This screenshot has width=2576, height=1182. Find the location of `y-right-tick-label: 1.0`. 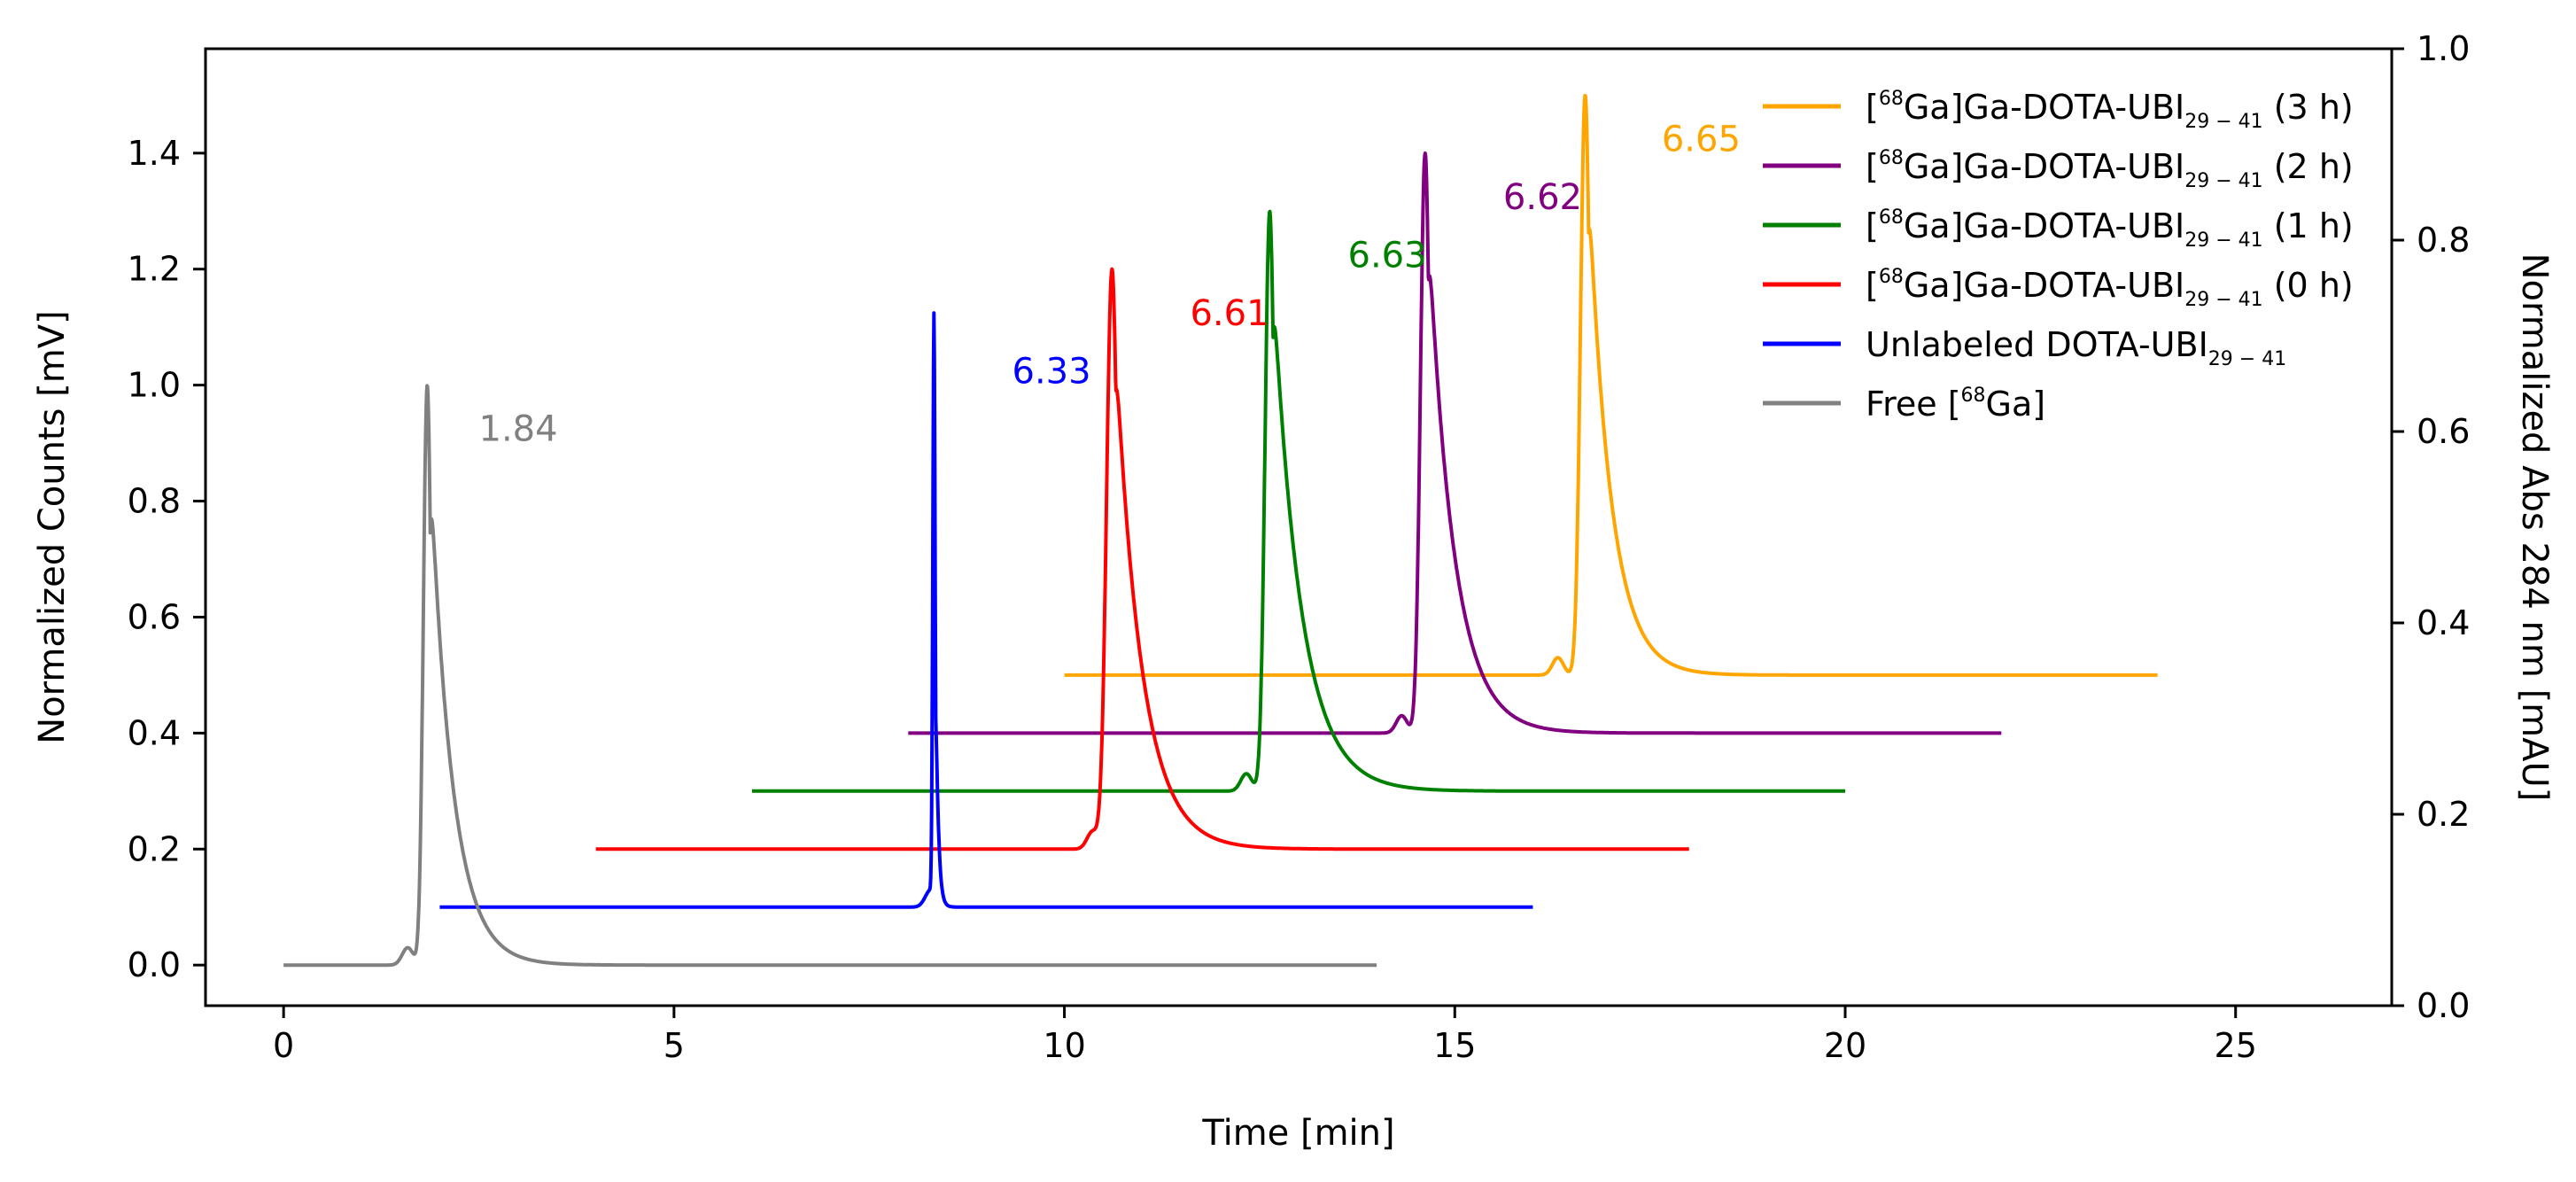

y-right-tick-label: 1.0 is located at coordinates (2443, 49).